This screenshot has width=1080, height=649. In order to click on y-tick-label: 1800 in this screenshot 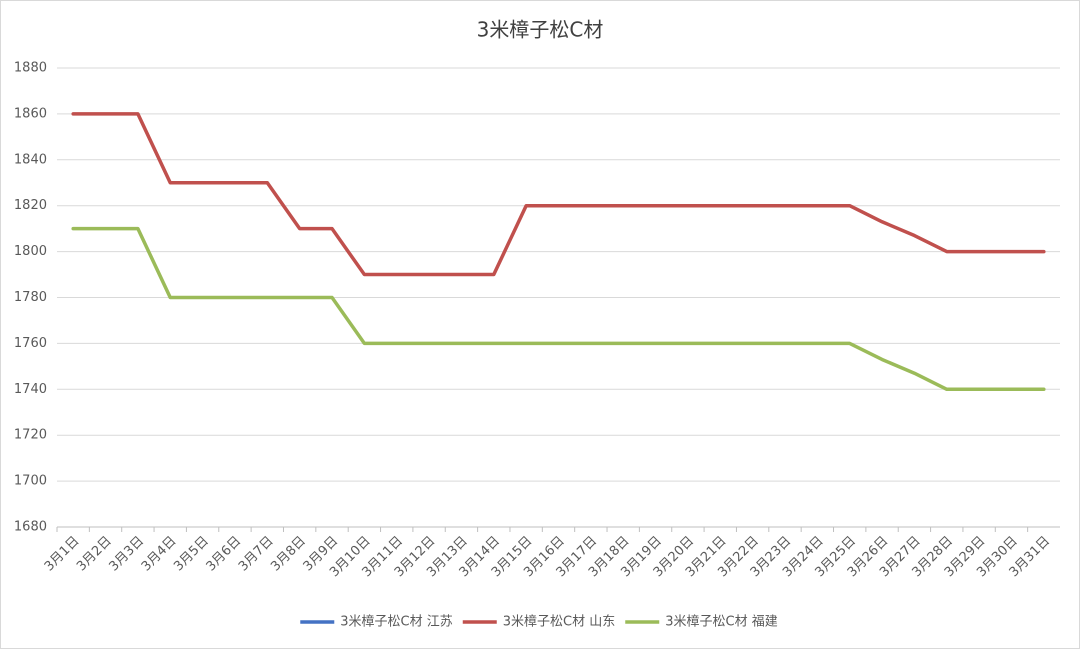, I will do `click(30, 251)`.